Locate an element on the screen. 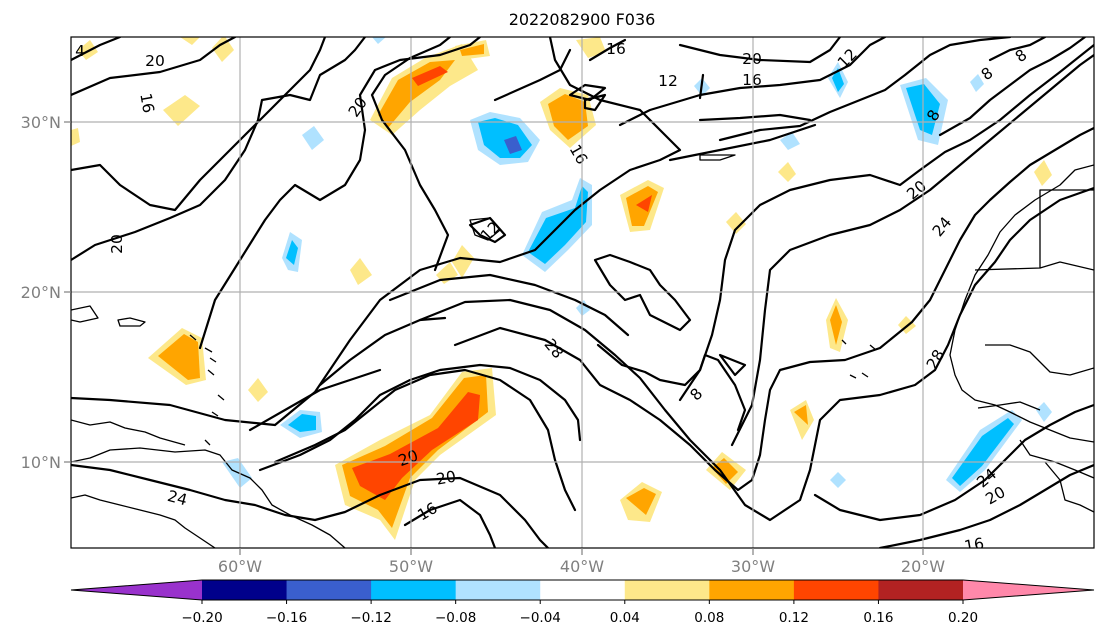  colorbar-extend-low is located at coordinates (136, 590).